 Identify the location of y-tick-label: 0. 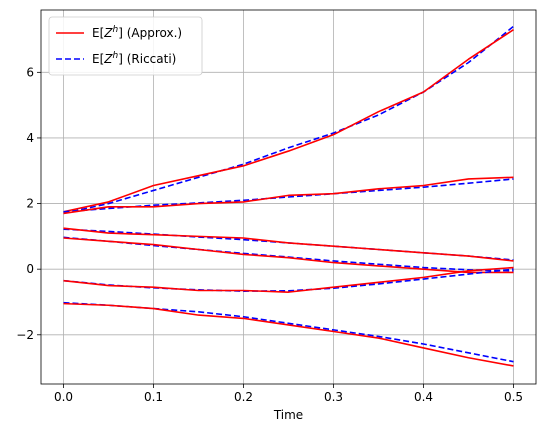
(30, 269).